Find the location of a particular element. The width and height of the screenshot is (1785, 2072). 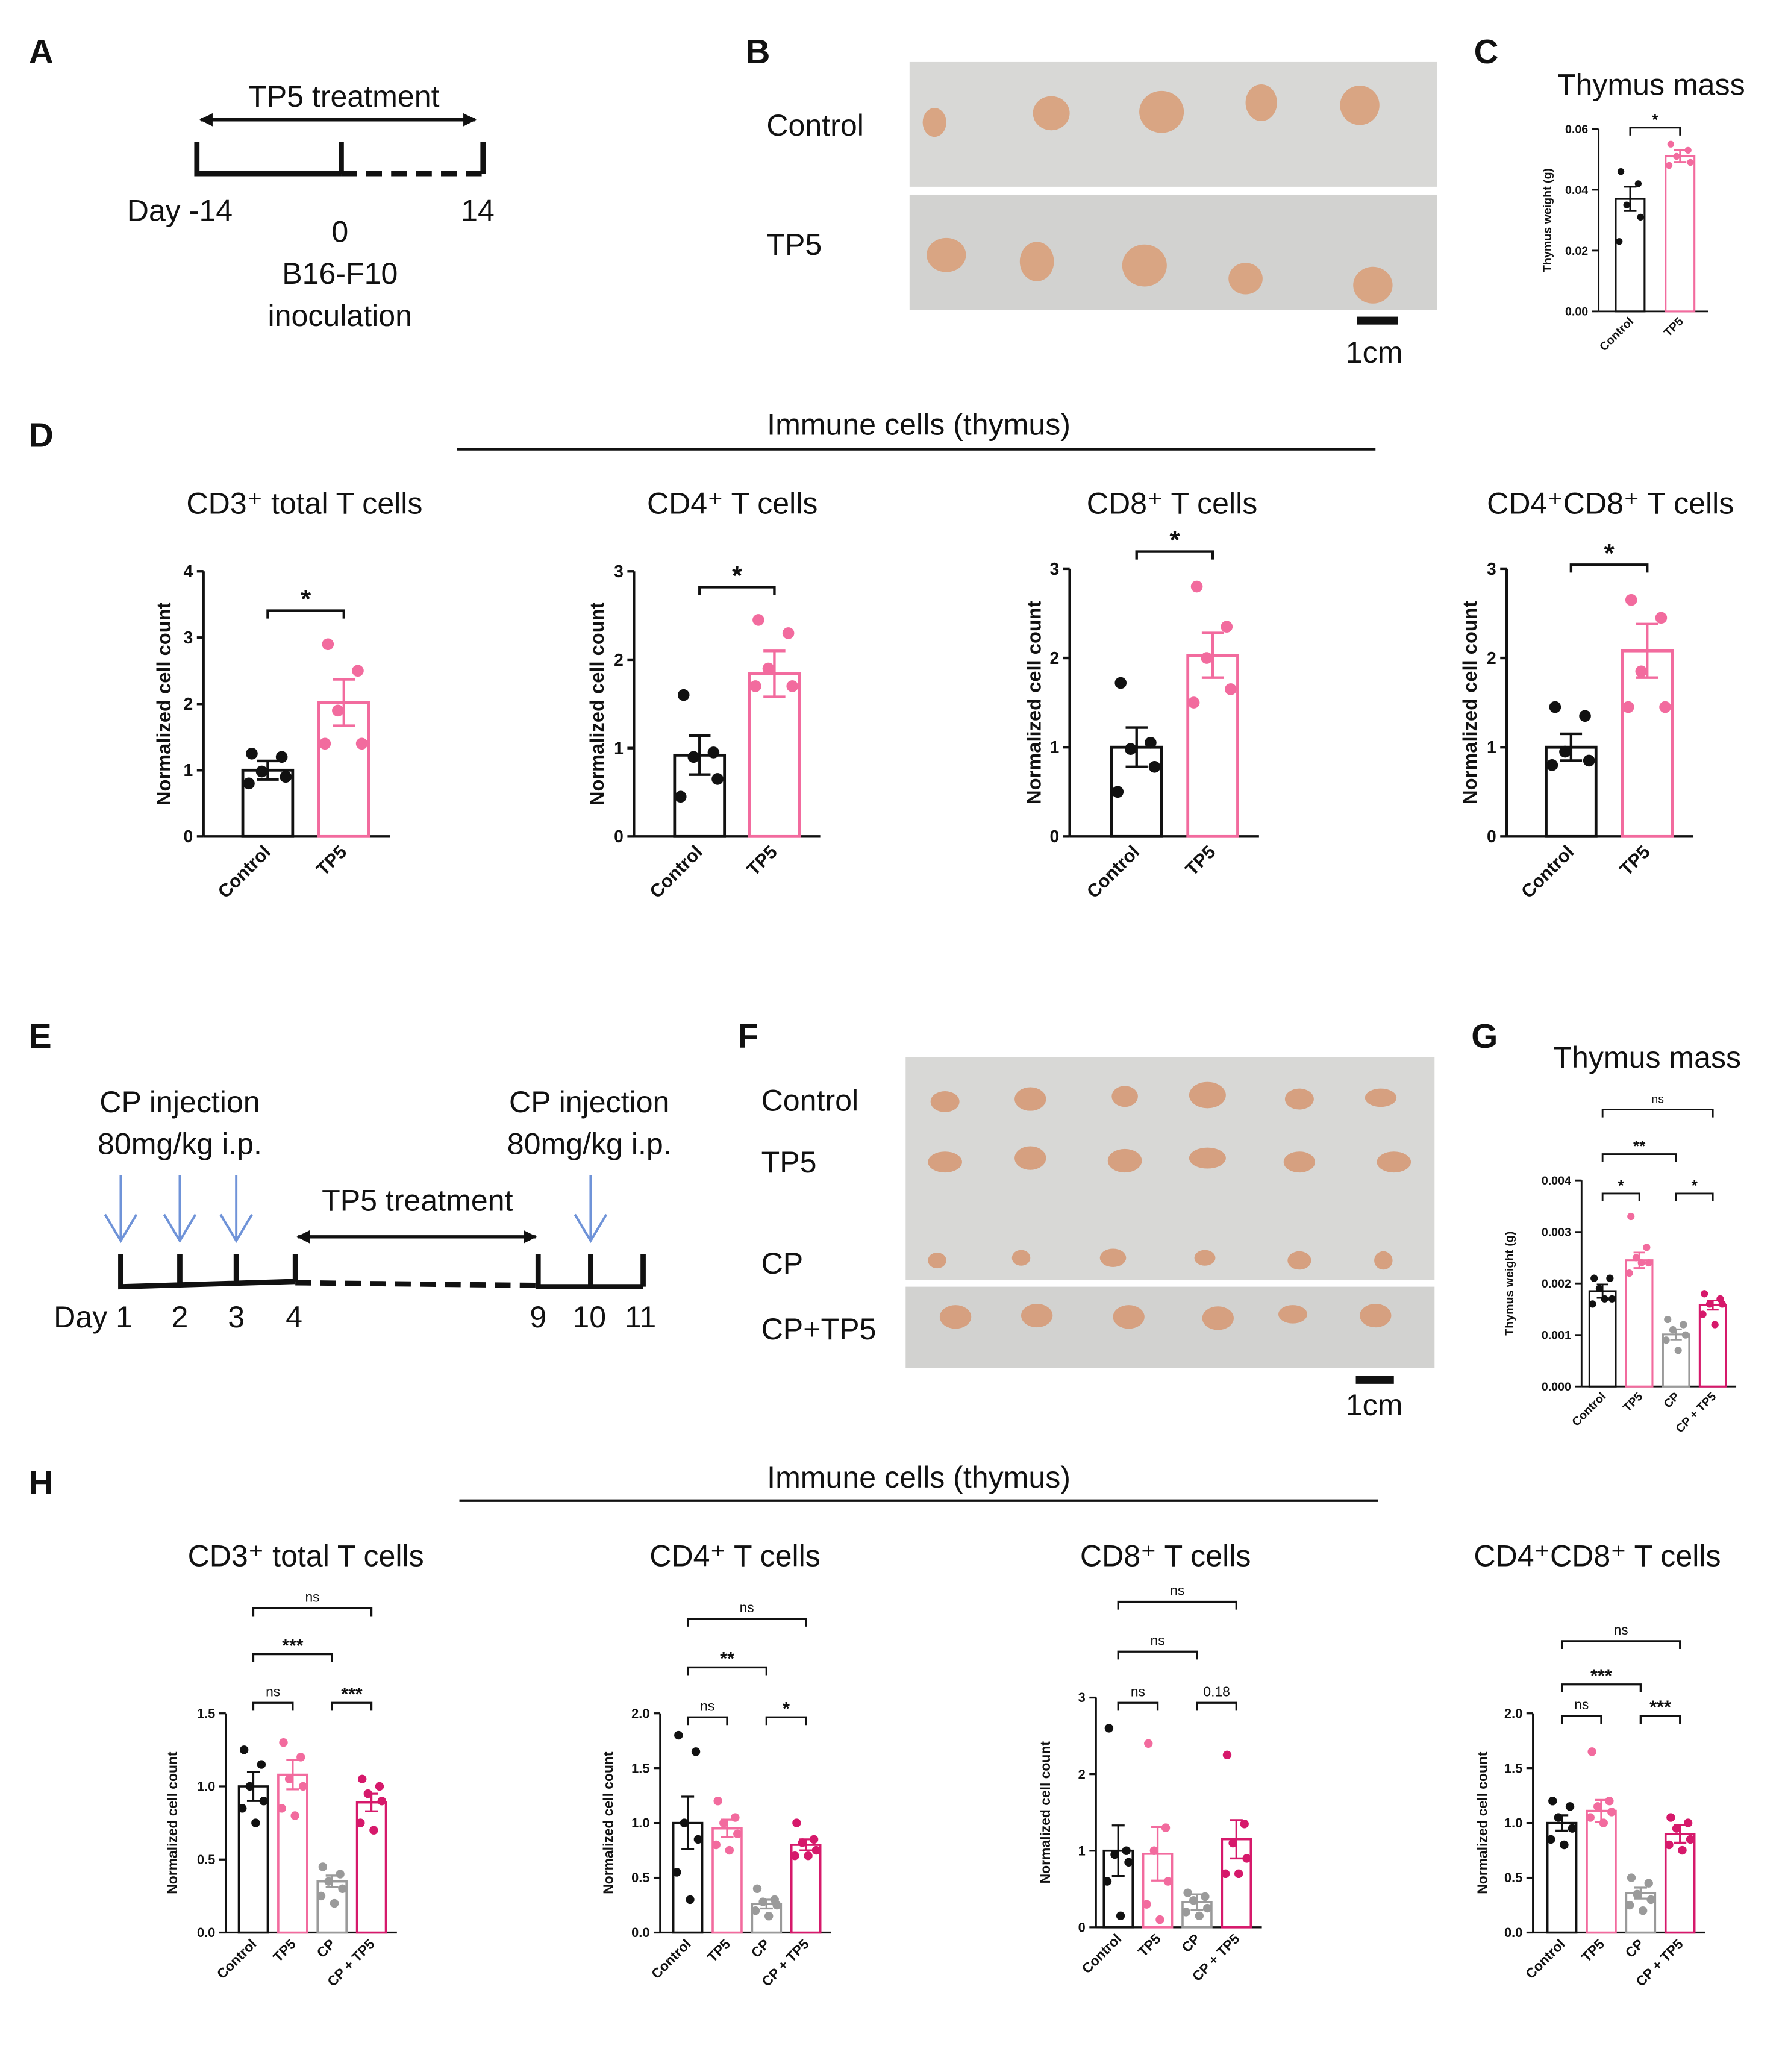

y-tick-label: 3 is located at coordinates (188, 638).